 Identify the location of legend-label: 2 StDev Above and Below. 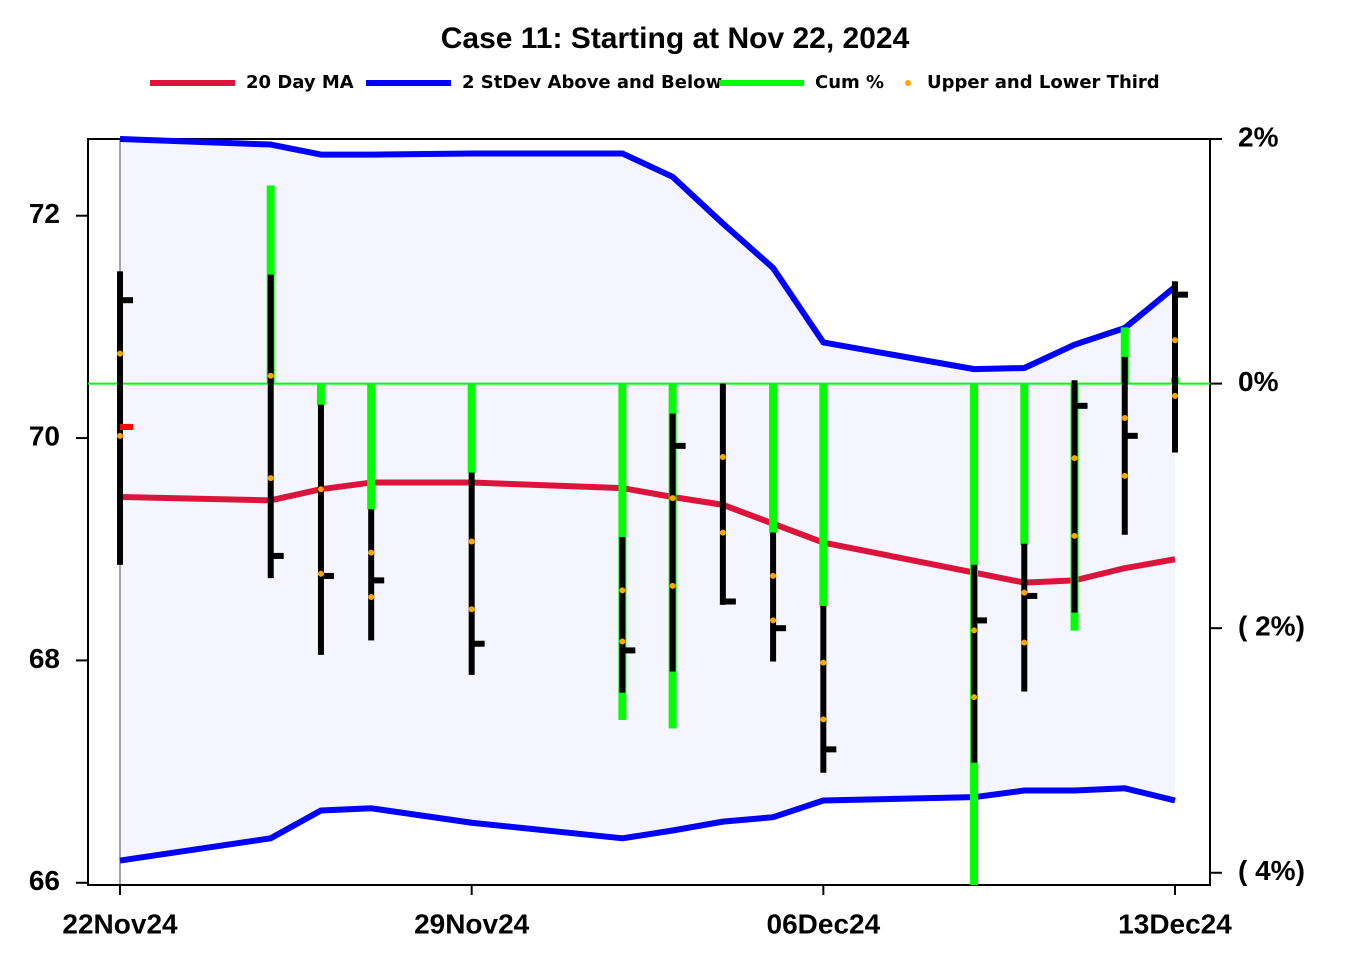
(592, 82).